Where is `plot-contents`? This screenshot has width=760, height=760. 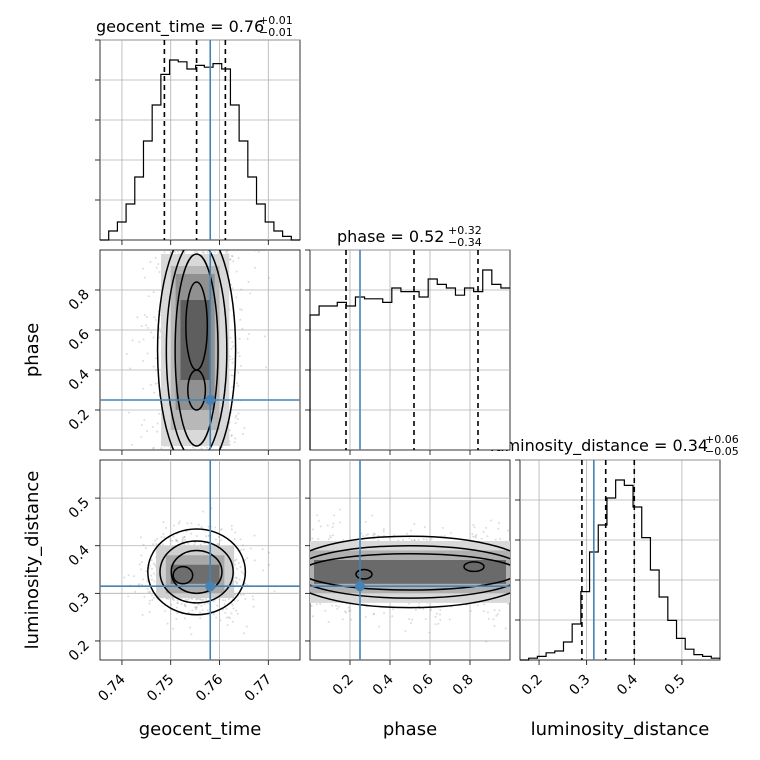 plot-contents is located at coordinates (200, 560).